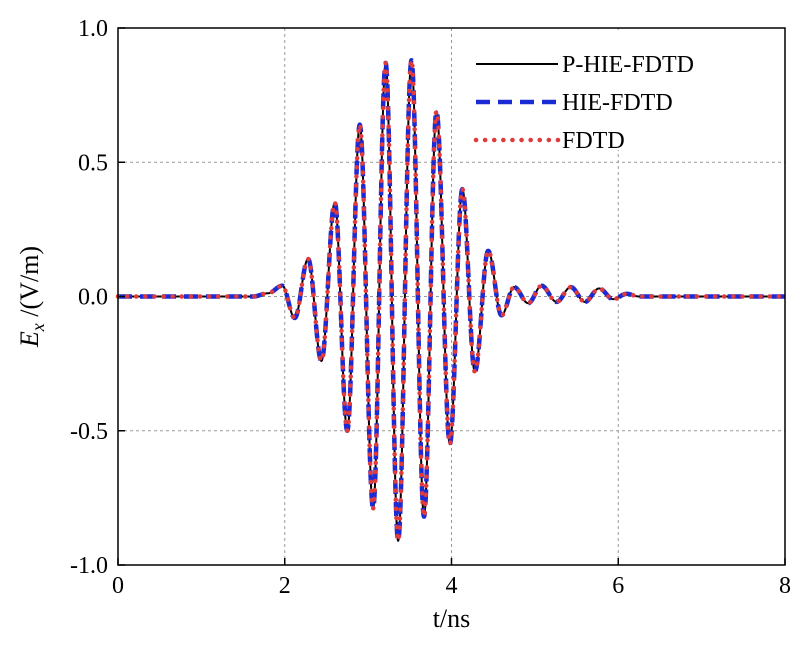 This screenshot has height=649, width=800. I want to click on x-tick-label: 2, so click(285, 586).